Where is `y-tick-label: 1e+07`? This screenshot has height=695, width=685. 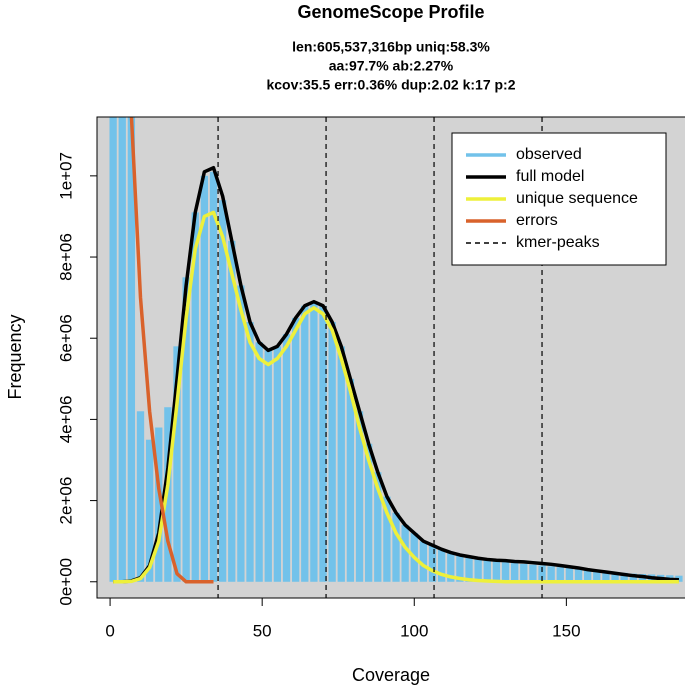
y-tick-label: 1e+07 is located at coordinates (65, 176).